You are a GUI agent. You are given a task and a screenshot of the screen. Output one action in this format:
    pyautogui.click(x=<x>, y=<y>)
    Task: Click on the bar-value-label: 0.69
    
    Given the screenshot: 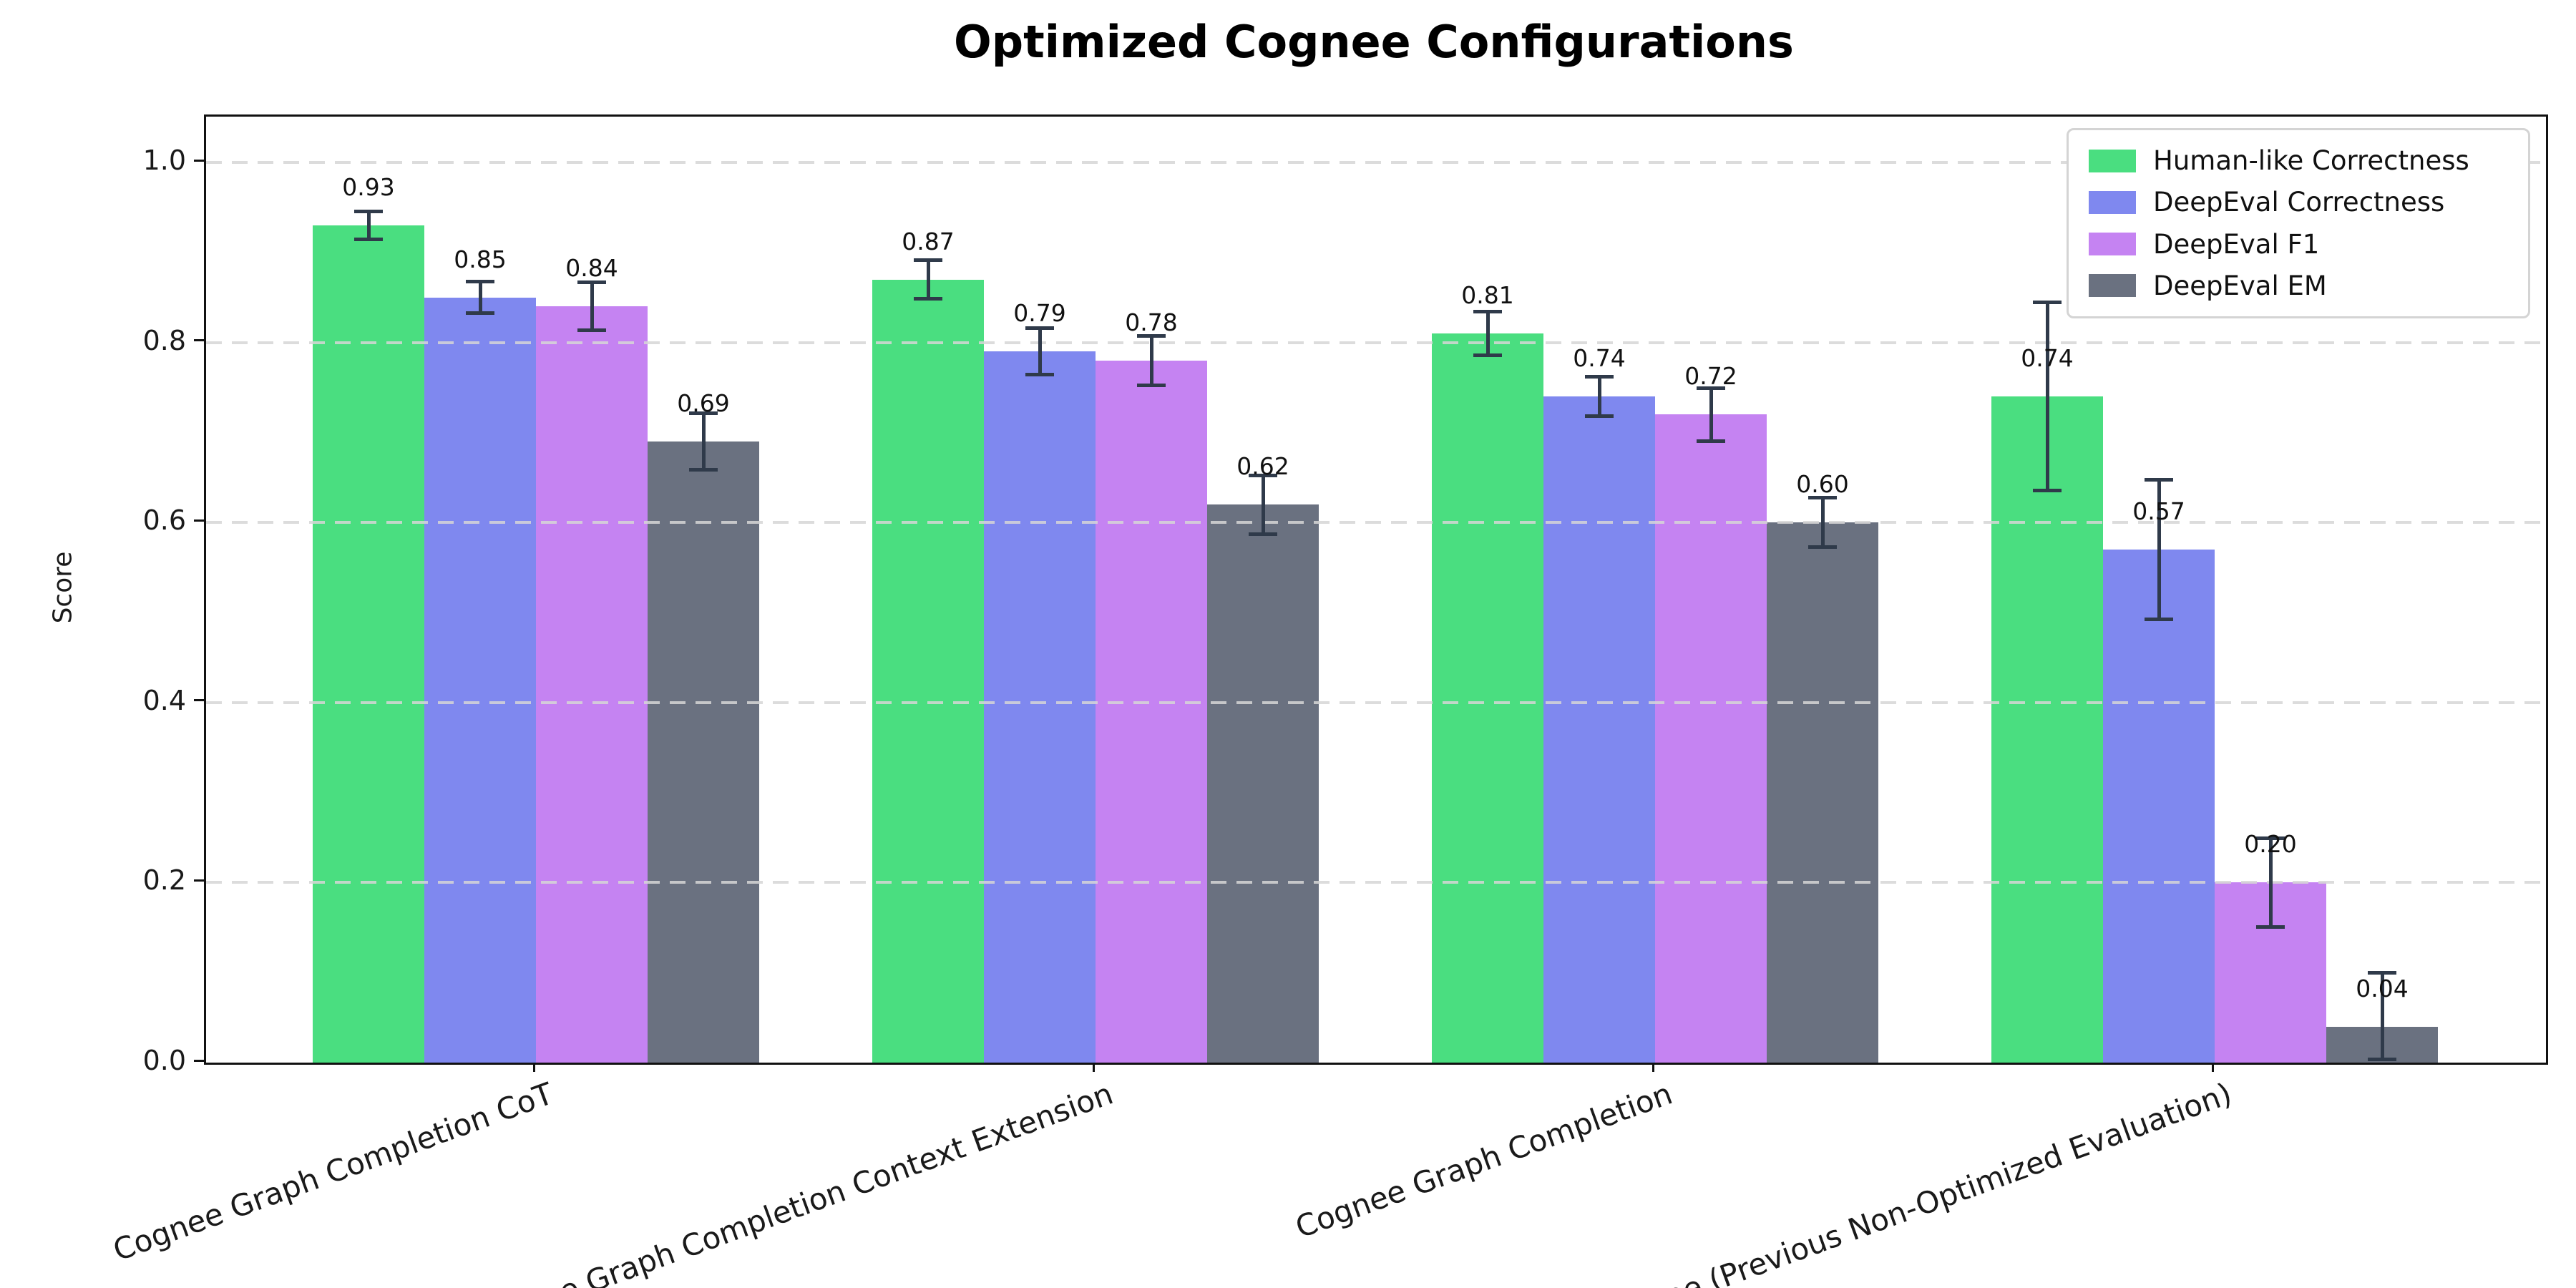 What is the action you would take?
    pyautogui.click(x=703, y=403)
    